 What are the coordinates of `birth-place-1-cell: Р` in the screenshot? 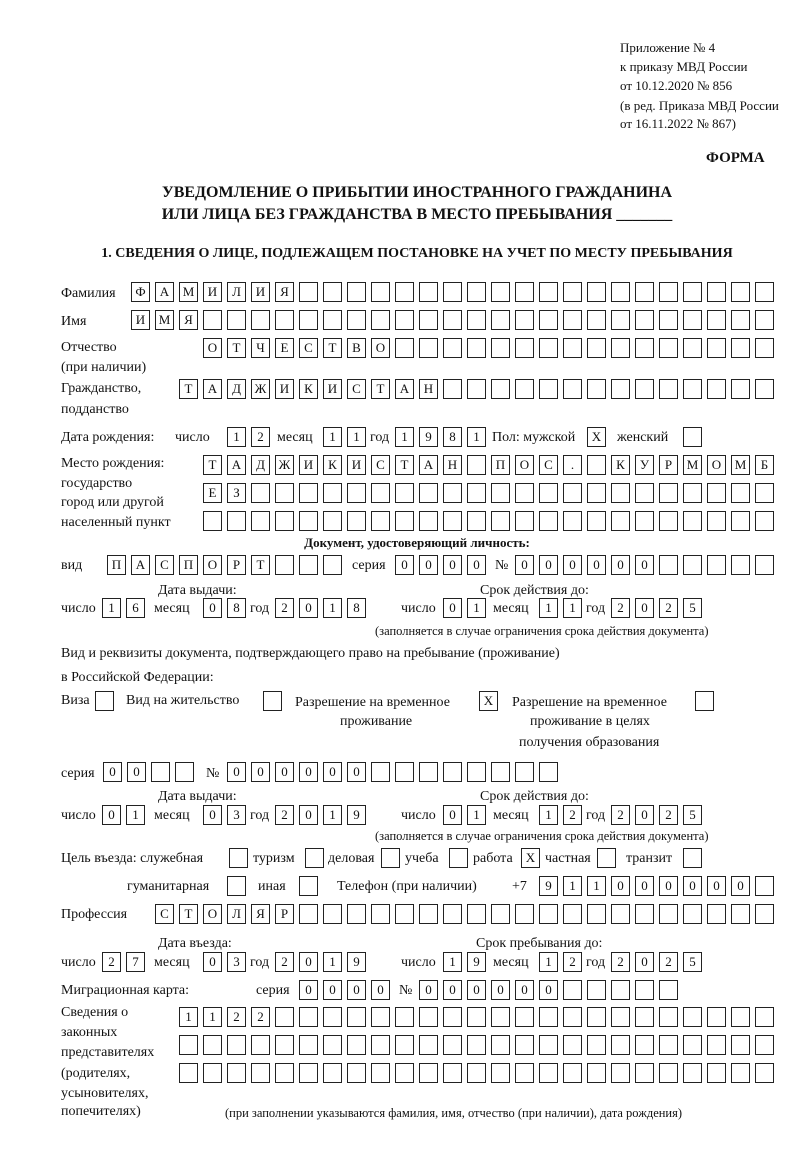 It's located at (668, 465).